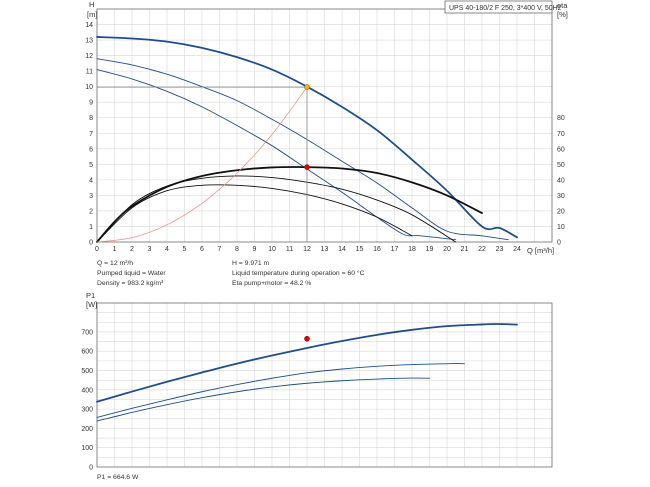  Describe the element at coordinates (325, 249) in the screenshot. I see `x-tick-label: 13` at that location.